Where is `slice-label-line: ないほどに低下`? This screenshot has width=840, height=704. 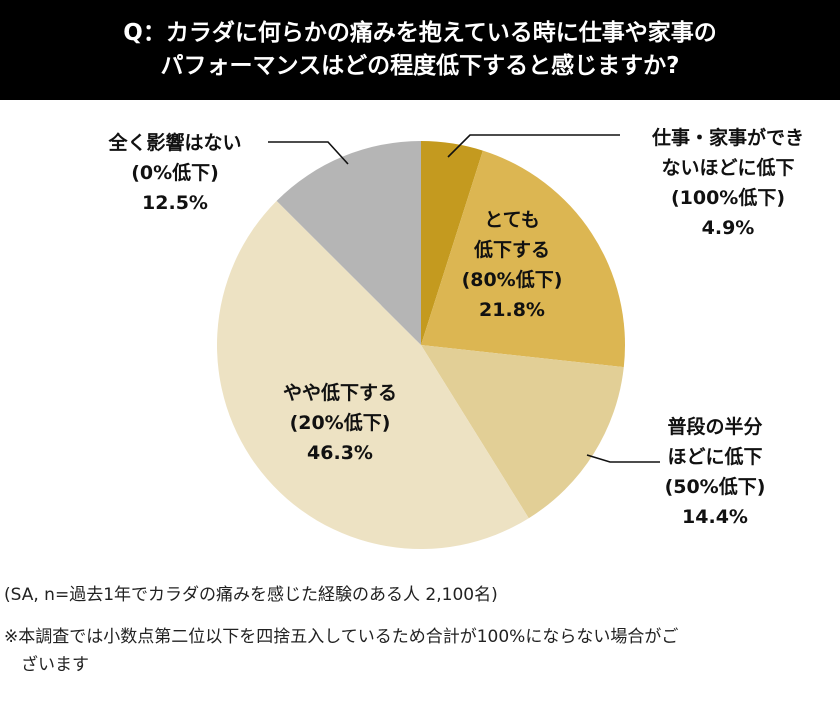 slice-label-line: ないほどに低下 is located at coordinates (728, 168).